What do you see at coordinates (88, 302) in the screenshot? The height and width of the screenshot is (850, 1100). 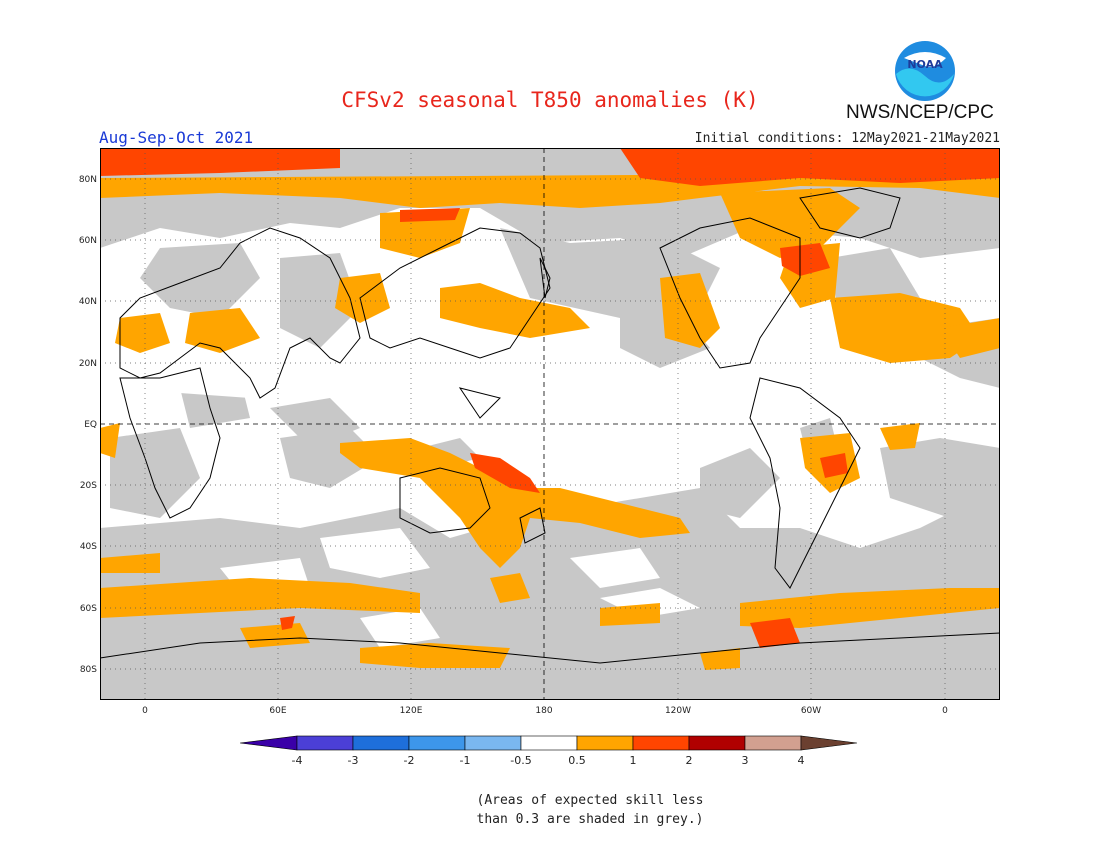 I see `lat-label-40n: 40N` at bounding box center [88, 302].